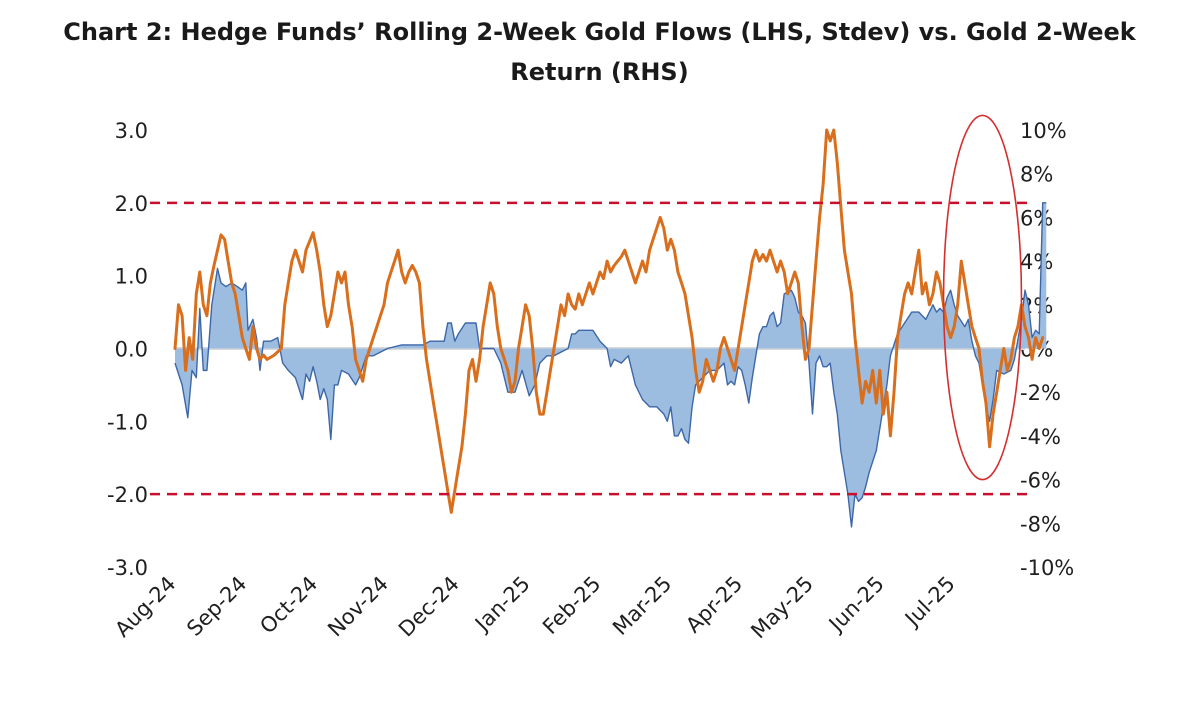  What do you see at coordinates (145, 607) in the screenshot?
I see `x-axis-tick-label: Aug-24` at bounding box center [145, 607].